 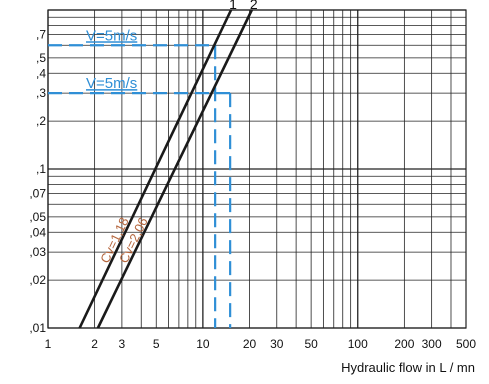 I want to click on x-tick-label: 10, so click(x=203, y=344).